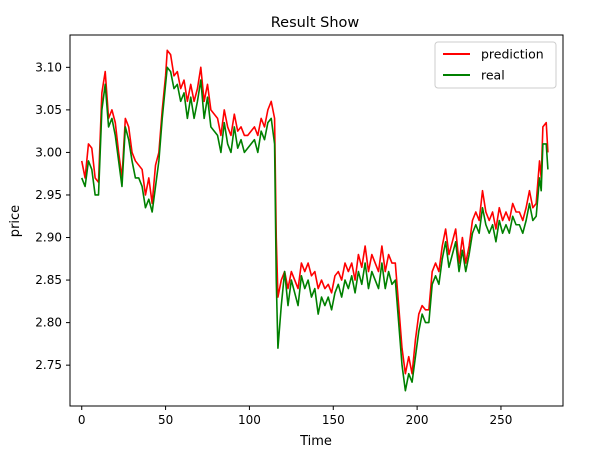 The image size is (594, 465). I want to click on x-tick-label: 250, so click(501, 420).